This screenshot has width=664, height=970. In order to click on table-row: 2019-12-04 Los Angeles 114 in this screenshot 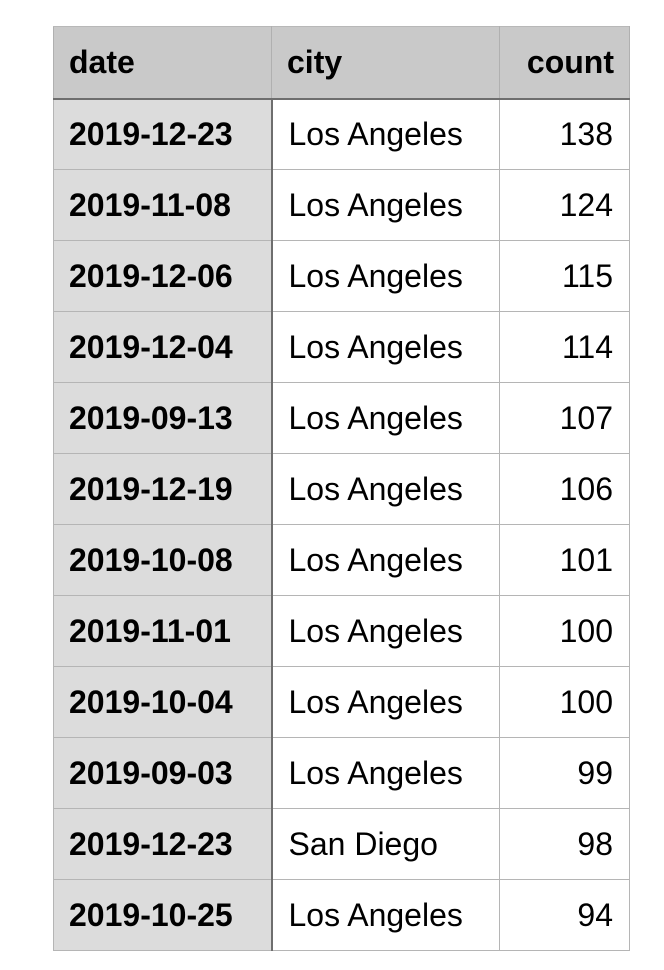, I will do `click(341, 347)`.